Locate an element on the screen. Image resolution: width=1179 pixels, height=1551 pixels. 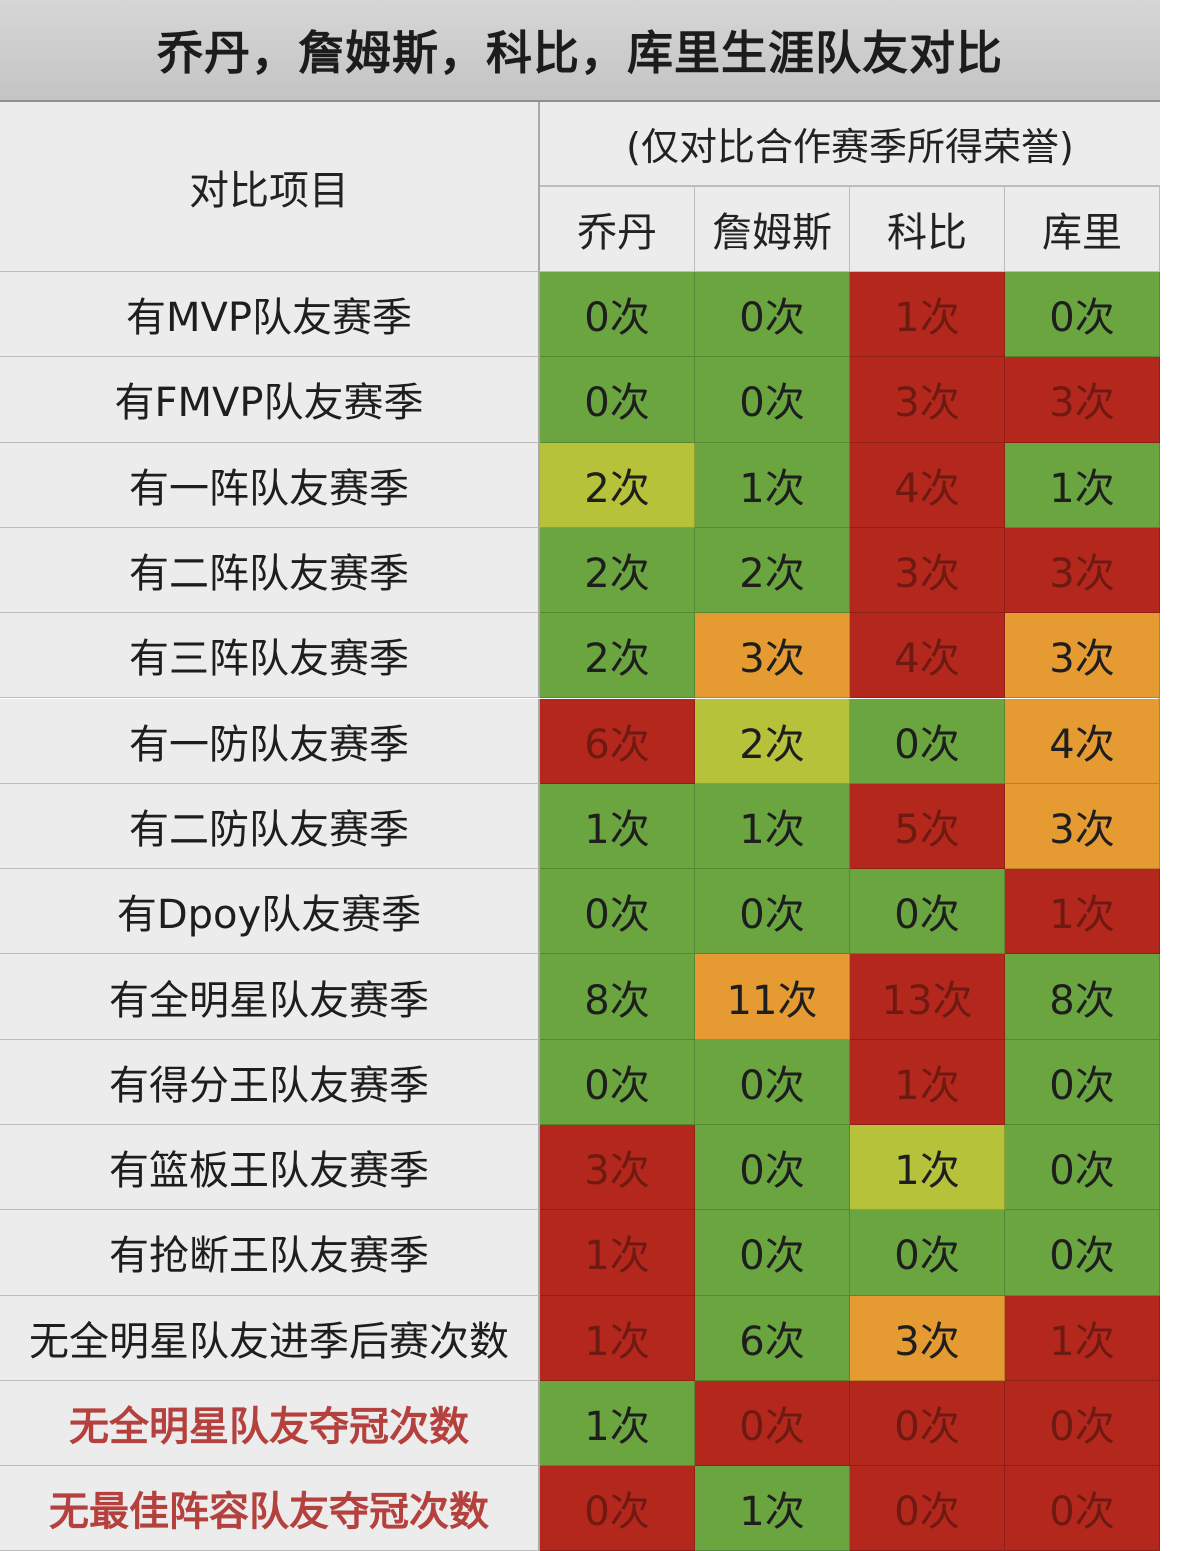
value-cell-kobe: 5次 is located at coordinates (927, 826).